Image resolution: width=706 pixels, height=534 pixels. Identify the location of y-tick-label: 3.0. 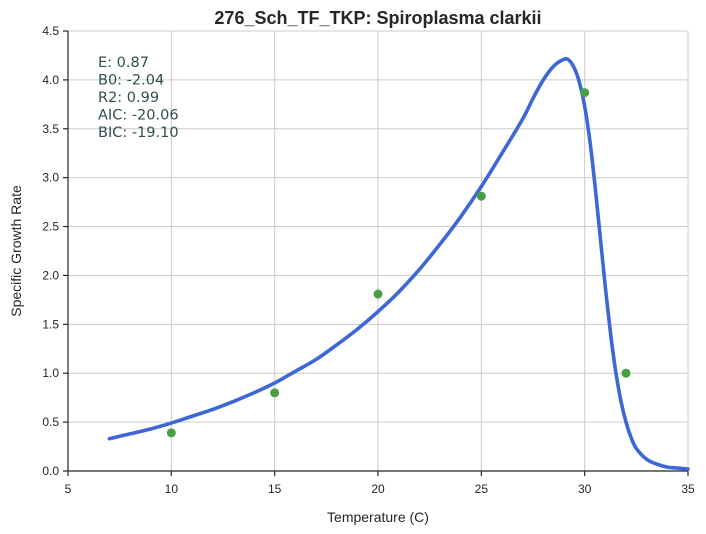
(50, 178).